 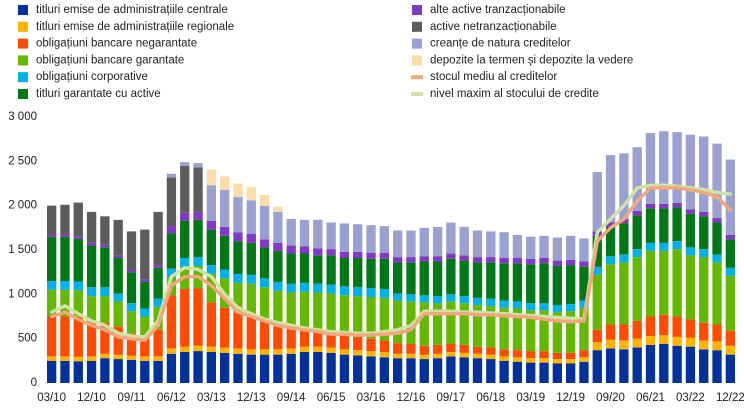 I want to click on x-tick-label: 03/10, so click(x=51, y=398).